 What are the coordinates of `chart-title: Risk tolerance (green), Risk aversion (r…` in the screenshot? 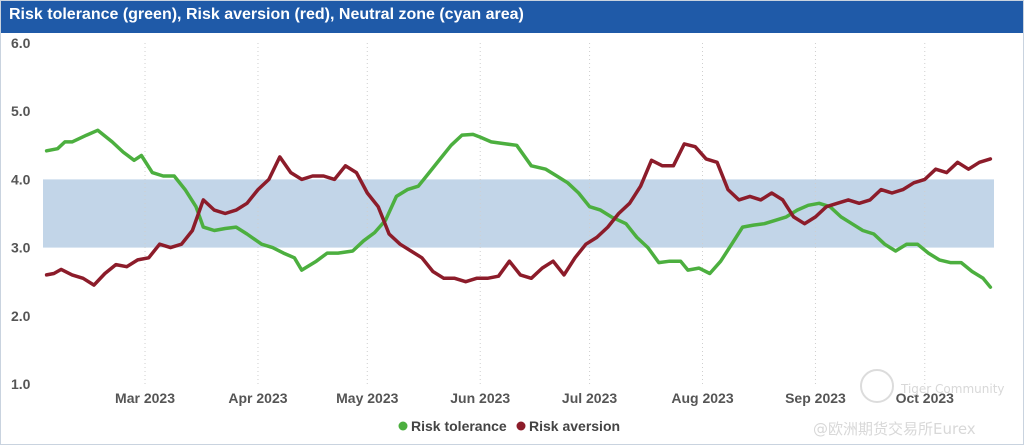 It's located at (266, 14).